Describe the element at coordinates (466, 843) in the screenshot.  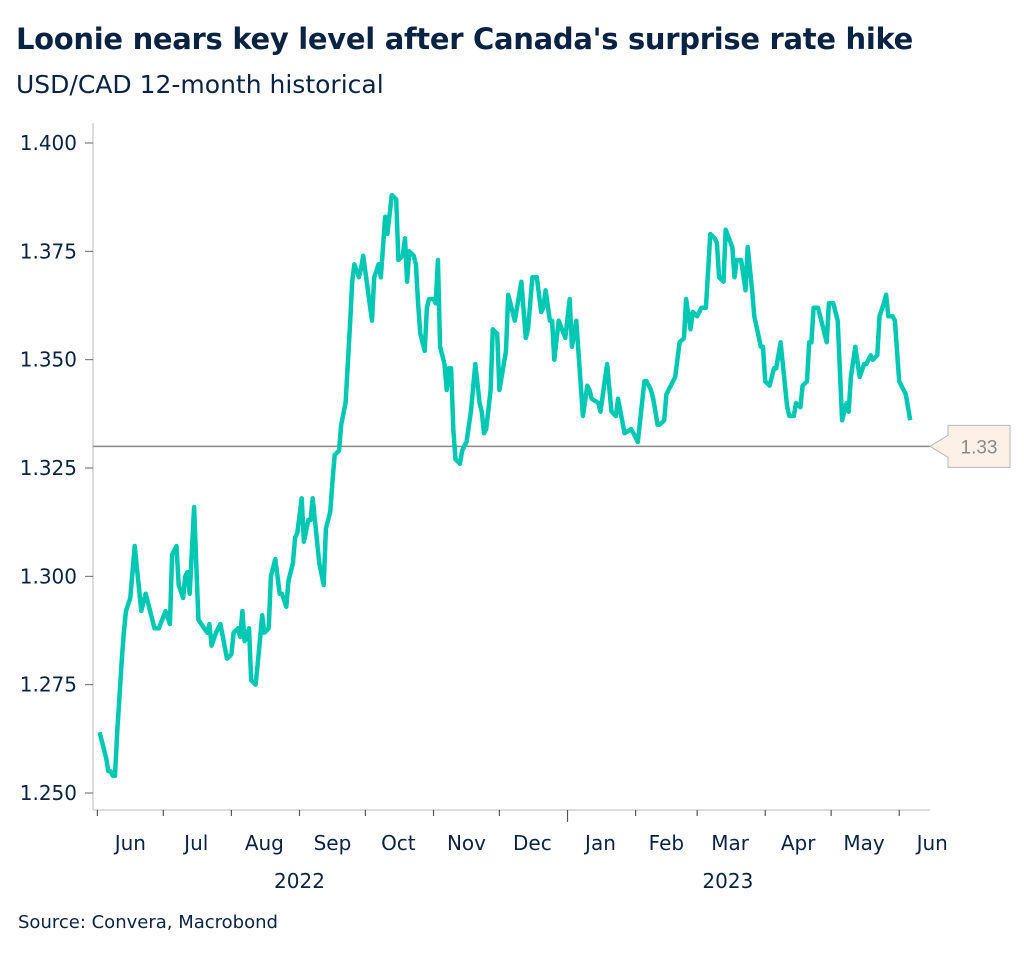
I see `x-tick-label: Nov` at that location.